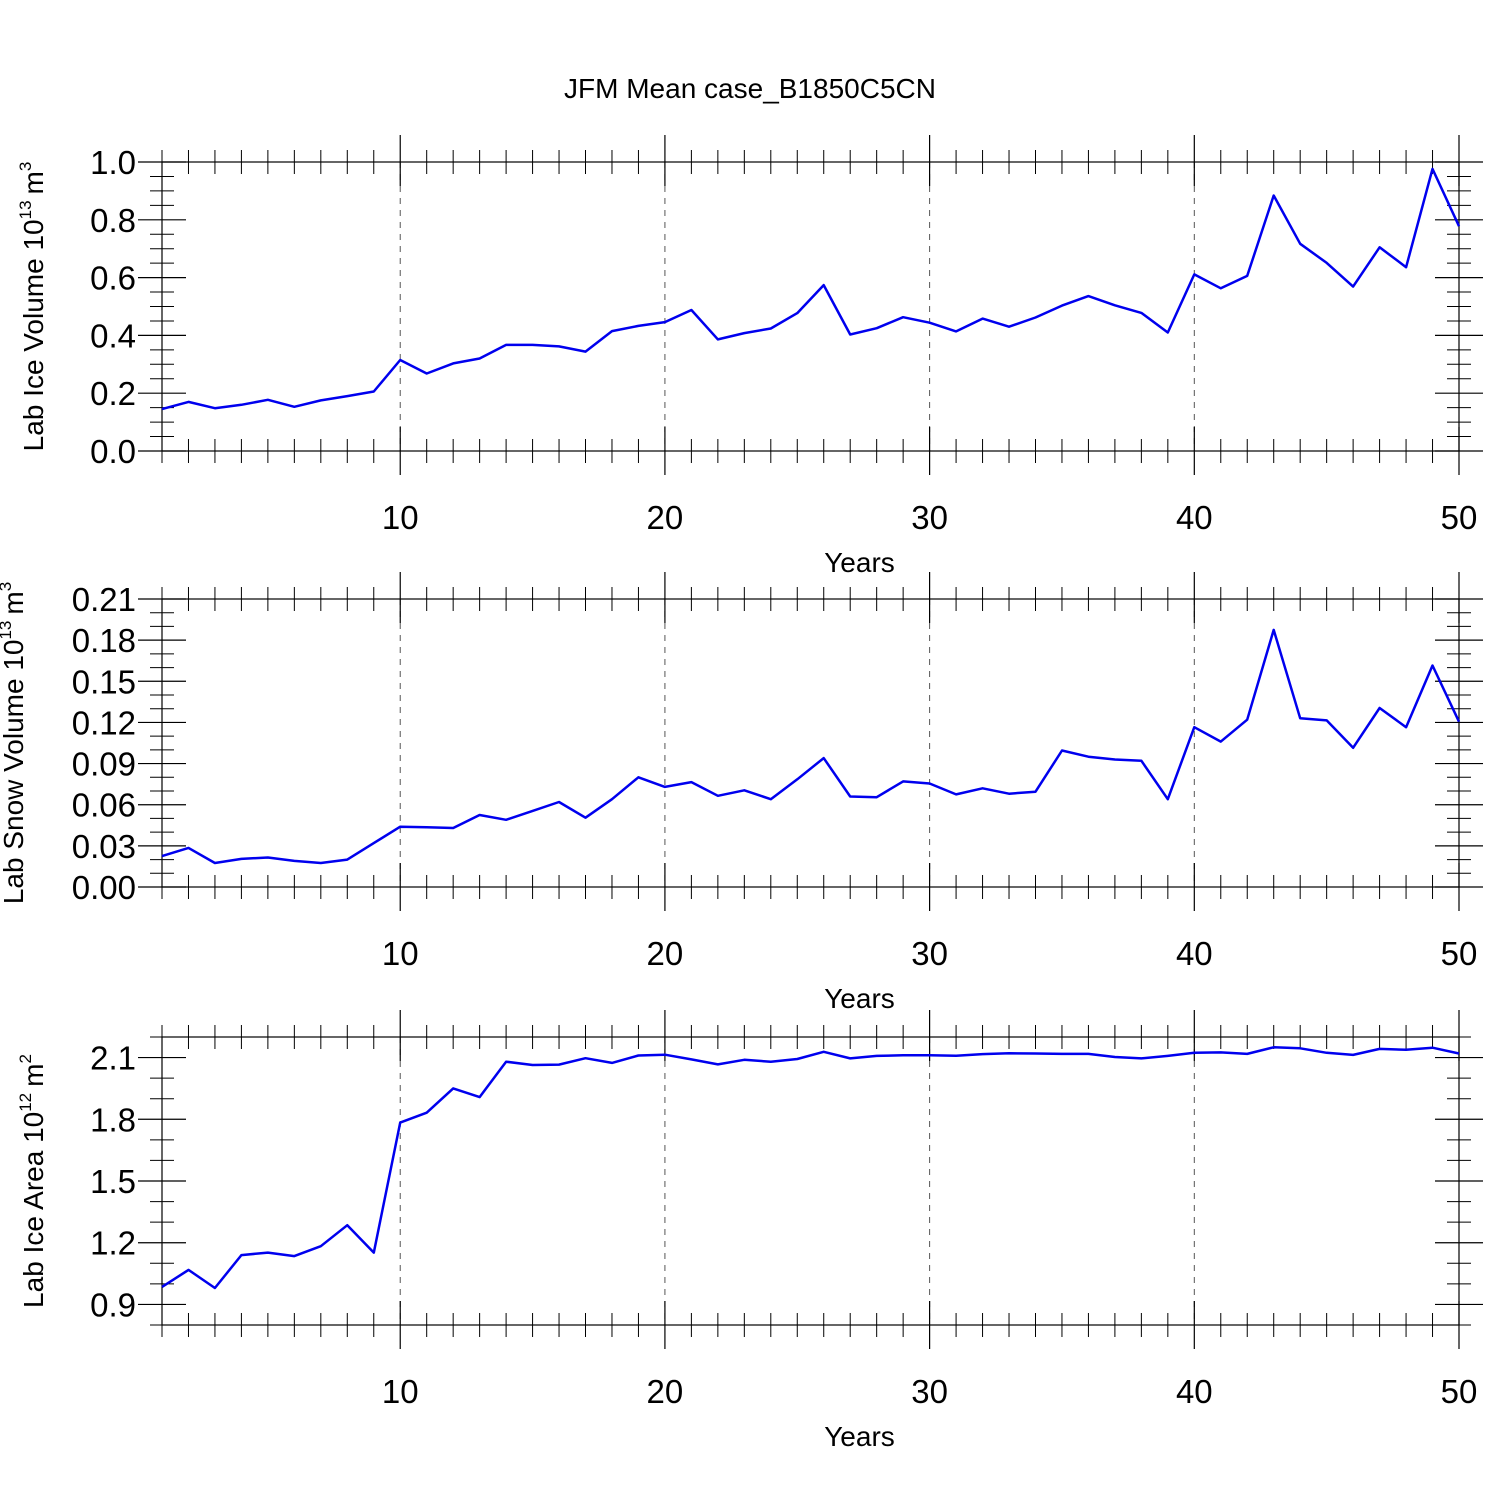 The width and height of the screenshot is (1500, 1500). Describe the element at coordinates (104, 599) in the screenshot. I see `y-tick-label: 0.21` at that location.